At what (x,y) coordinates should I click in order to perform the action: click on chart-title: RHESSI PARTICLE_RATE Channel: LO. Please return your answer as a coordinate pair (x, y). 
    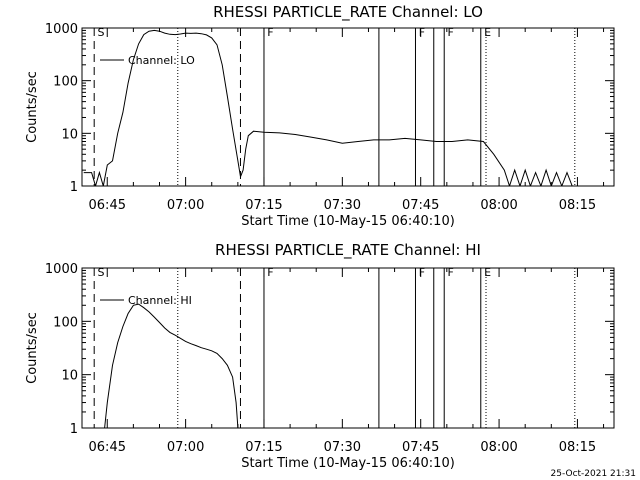
    Looking at the image, I should click on (348, 12).